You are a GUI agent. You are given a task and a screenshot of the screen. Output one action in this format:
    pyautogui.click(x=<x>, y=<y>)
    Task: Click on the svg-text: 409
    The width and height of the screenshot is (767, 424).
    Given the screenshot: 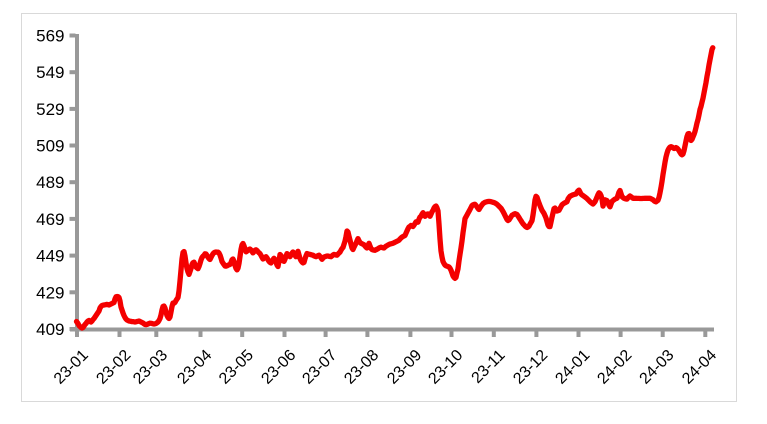 What is the action you would take?
    pyautogui.click(x=50, y=329)
    